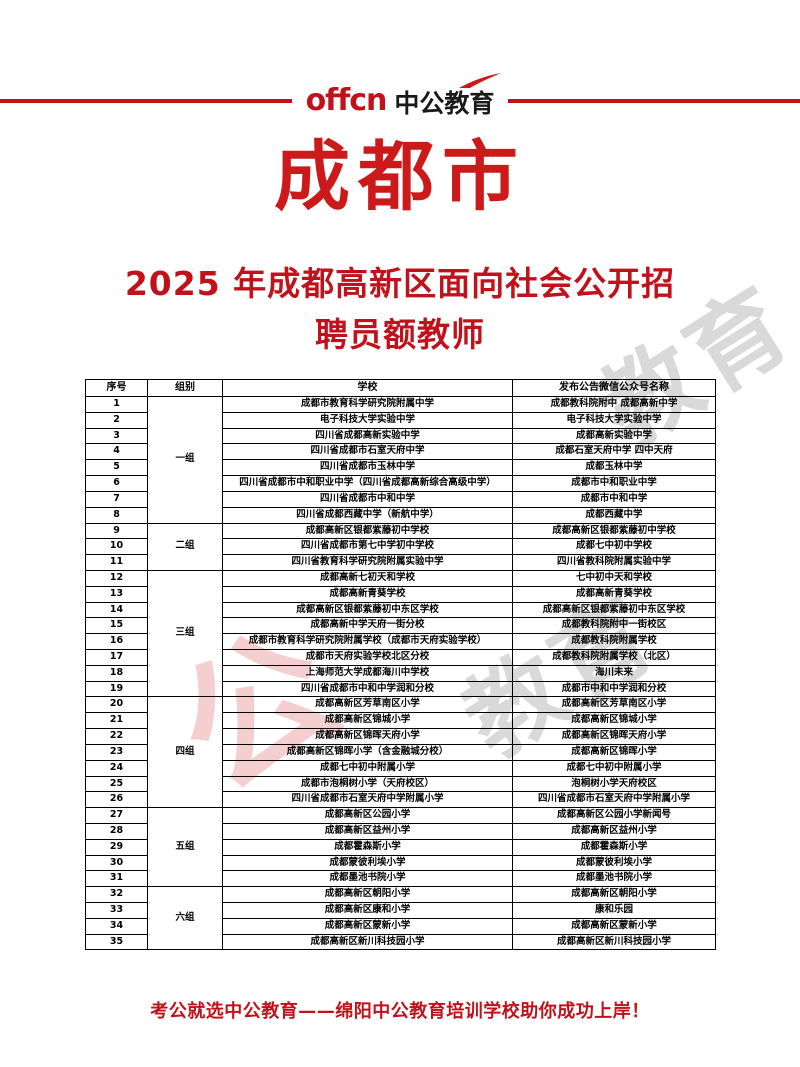  I want to click on cell-index: 5, so click(116, 468).